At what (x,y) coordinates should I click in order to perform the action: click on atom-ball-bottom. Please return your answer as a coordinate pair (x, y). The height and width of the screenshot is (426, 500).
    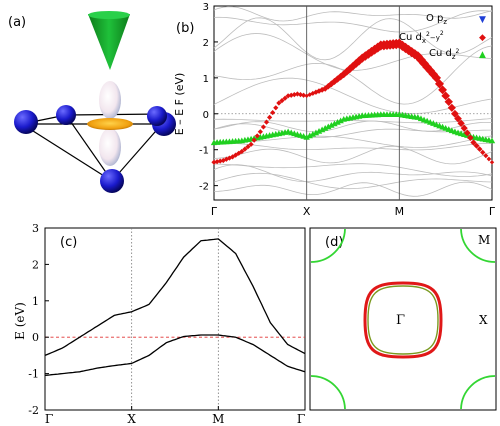
    Looking at the image, I should click on (112, 181).